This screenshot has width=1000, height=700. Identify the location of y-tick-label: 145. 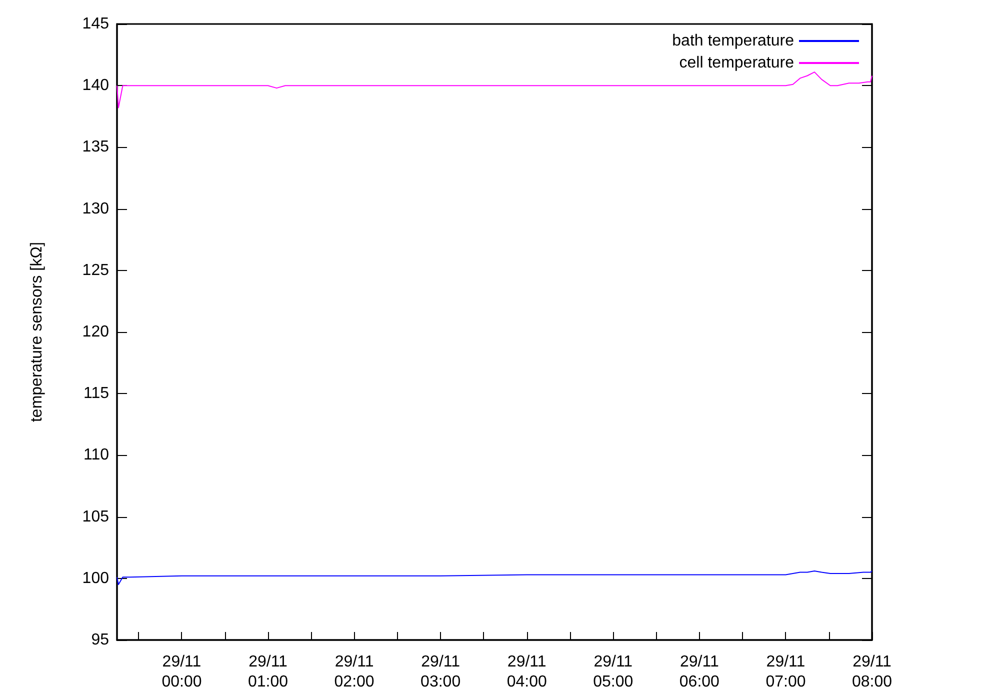
(96, 24).